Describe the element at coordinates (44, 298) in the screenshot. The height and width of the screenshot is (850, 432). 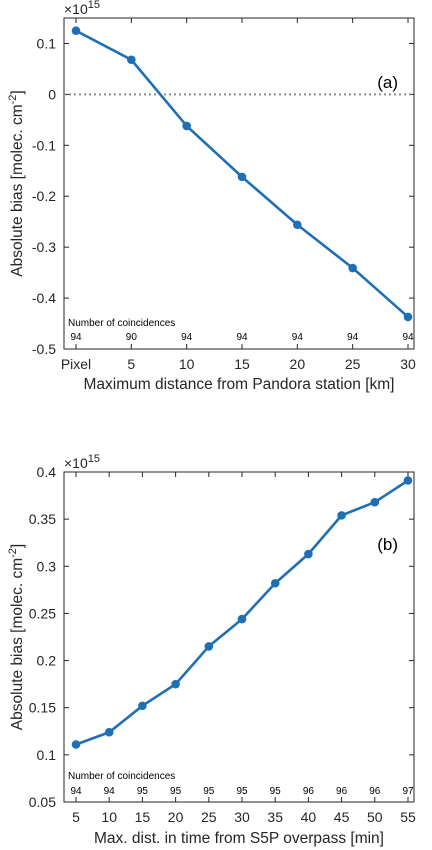
I see `y-tick-label: -0.4` at that location.